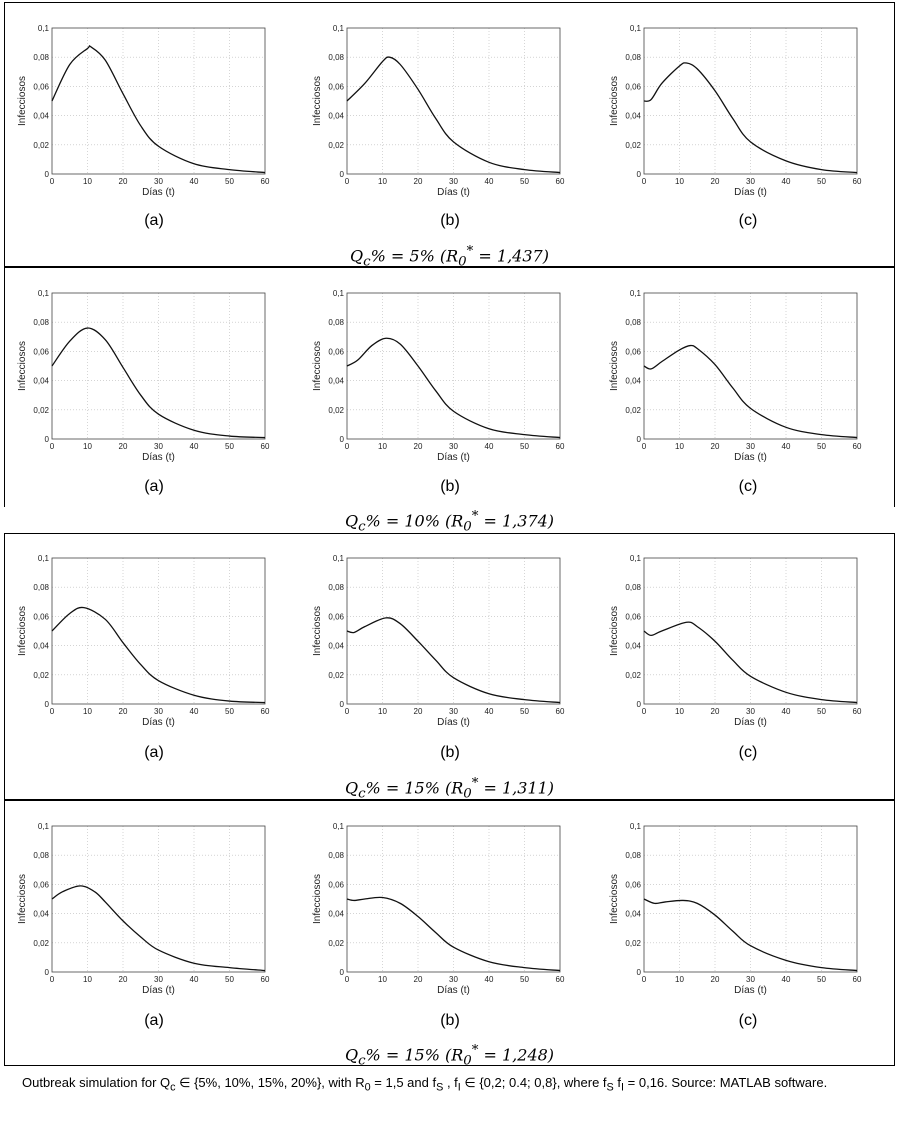 This screenshot has height=1122, width=900. I want to click on row-caption-3: Qc% = 15% (R0* = 1,311), so click(449, 789).